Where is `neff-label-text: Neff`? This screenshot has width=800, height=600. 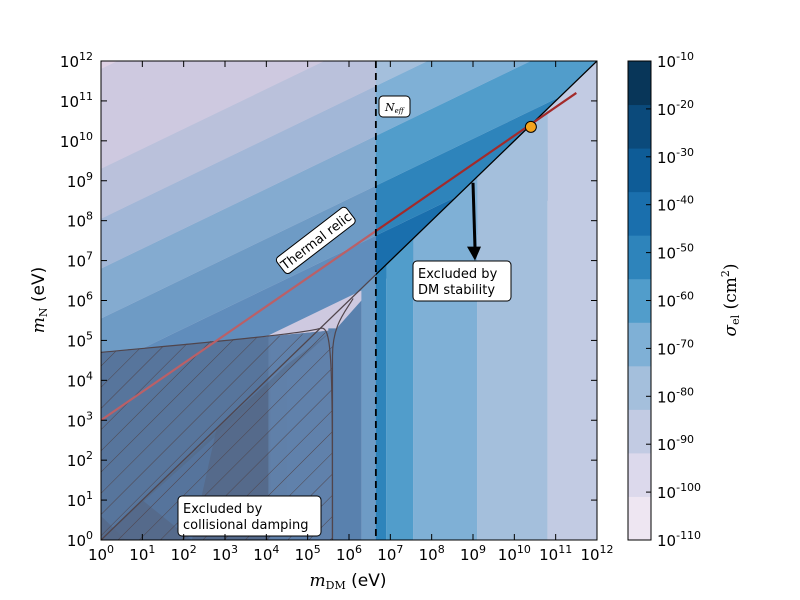
neff-label-text: Neff is located at coordinates (394, 108).